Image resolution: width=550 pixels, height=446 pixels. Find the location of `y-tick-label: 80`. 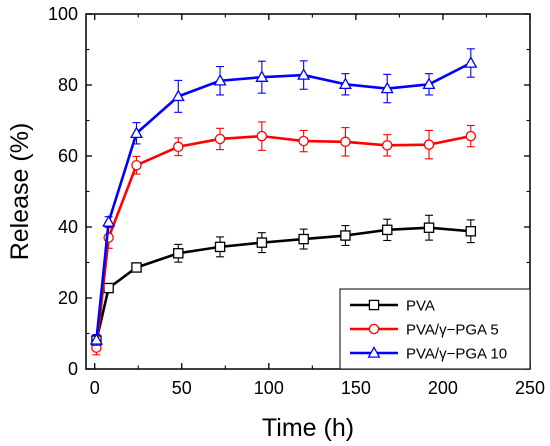

y-tick-label: 80 is located at coordinates (68, 85).